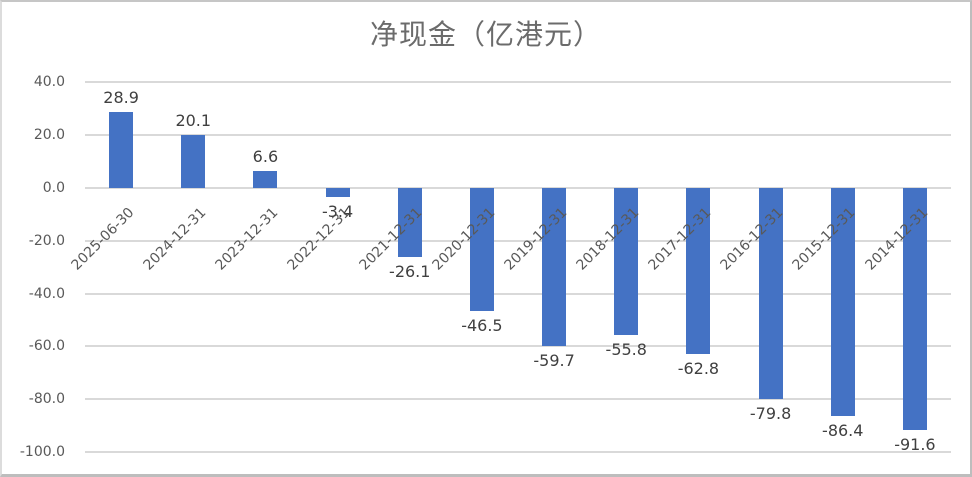 The width and height of the screenshot is (972, 477). Describe the element at coordinates (770, 413) in the screenshot. I see `bar-value-label: -79.8` at that location.